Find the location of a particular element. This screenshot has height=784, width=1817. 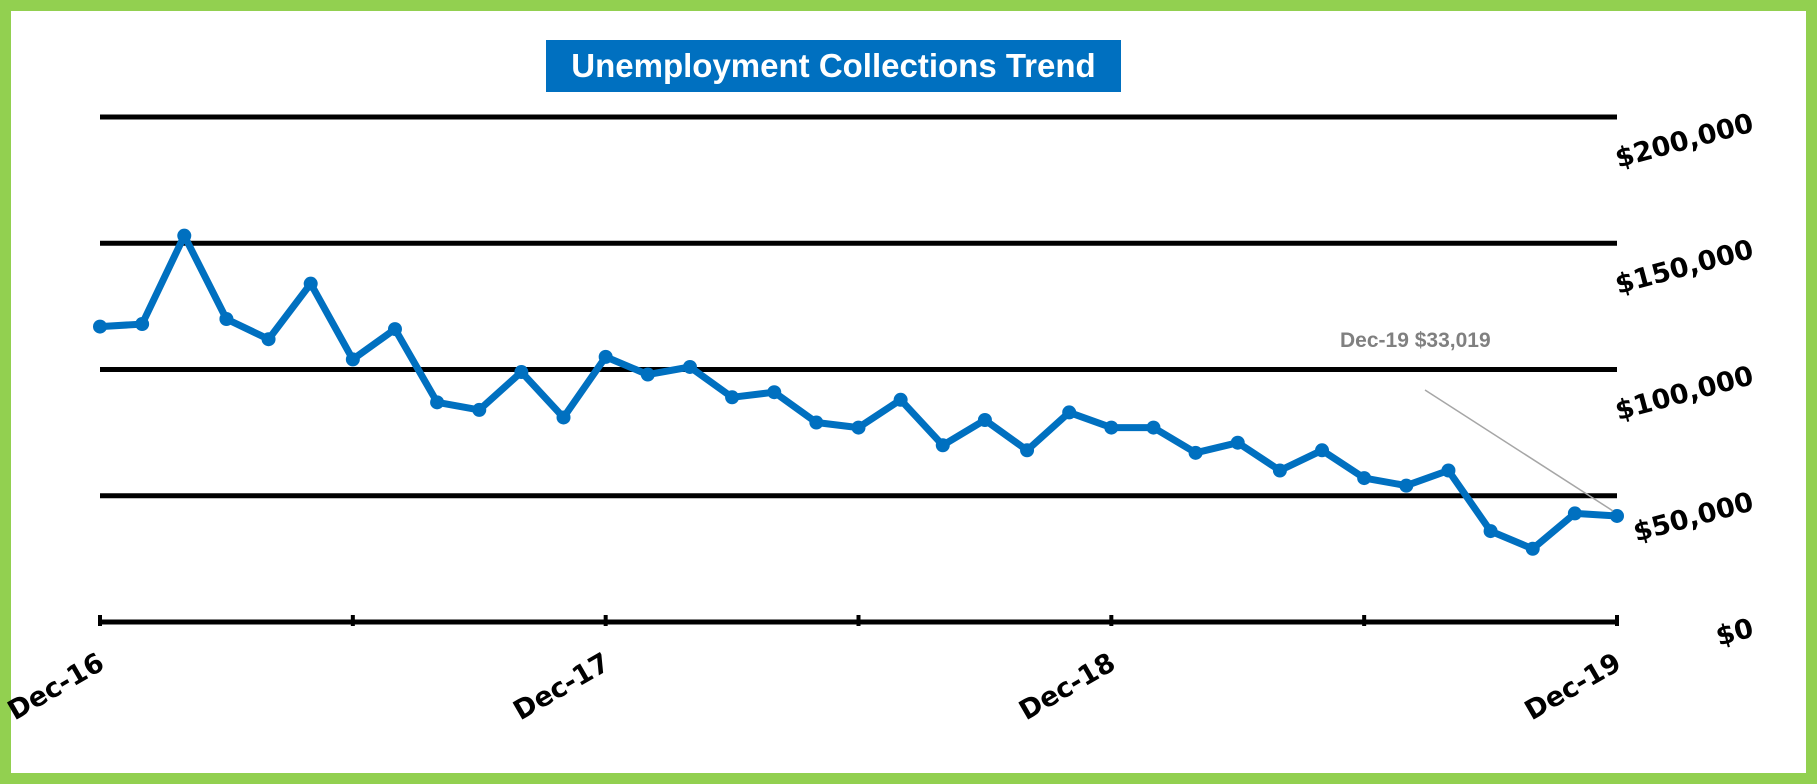

x-tick-label: Dec-17 is located at coordinates (561, 687).